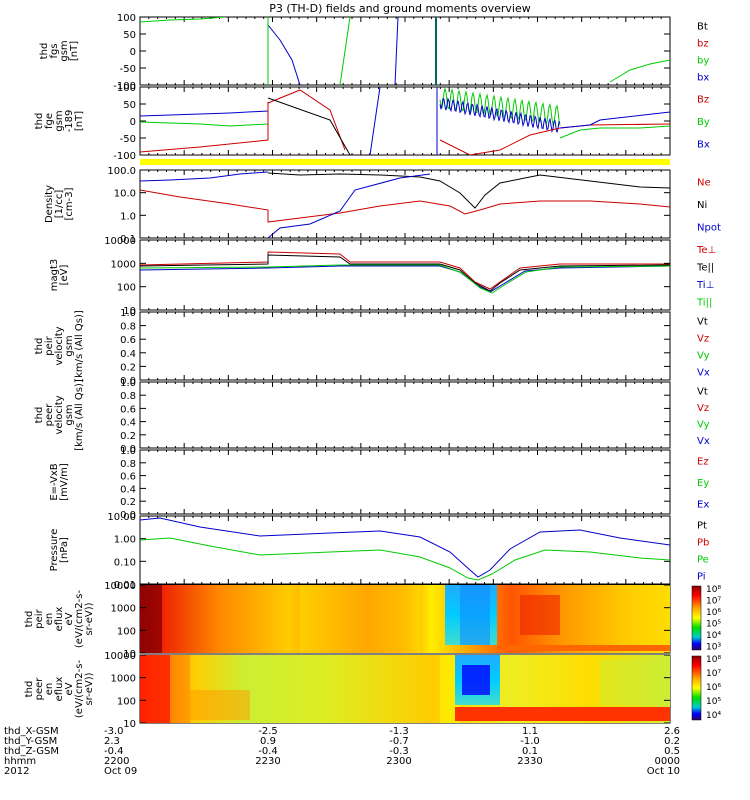  What do you see at coordinates (703, 373) in the screenshot?
I see `legend-peir_velocity-Vx: Vx` at bounding box center [703, 373].